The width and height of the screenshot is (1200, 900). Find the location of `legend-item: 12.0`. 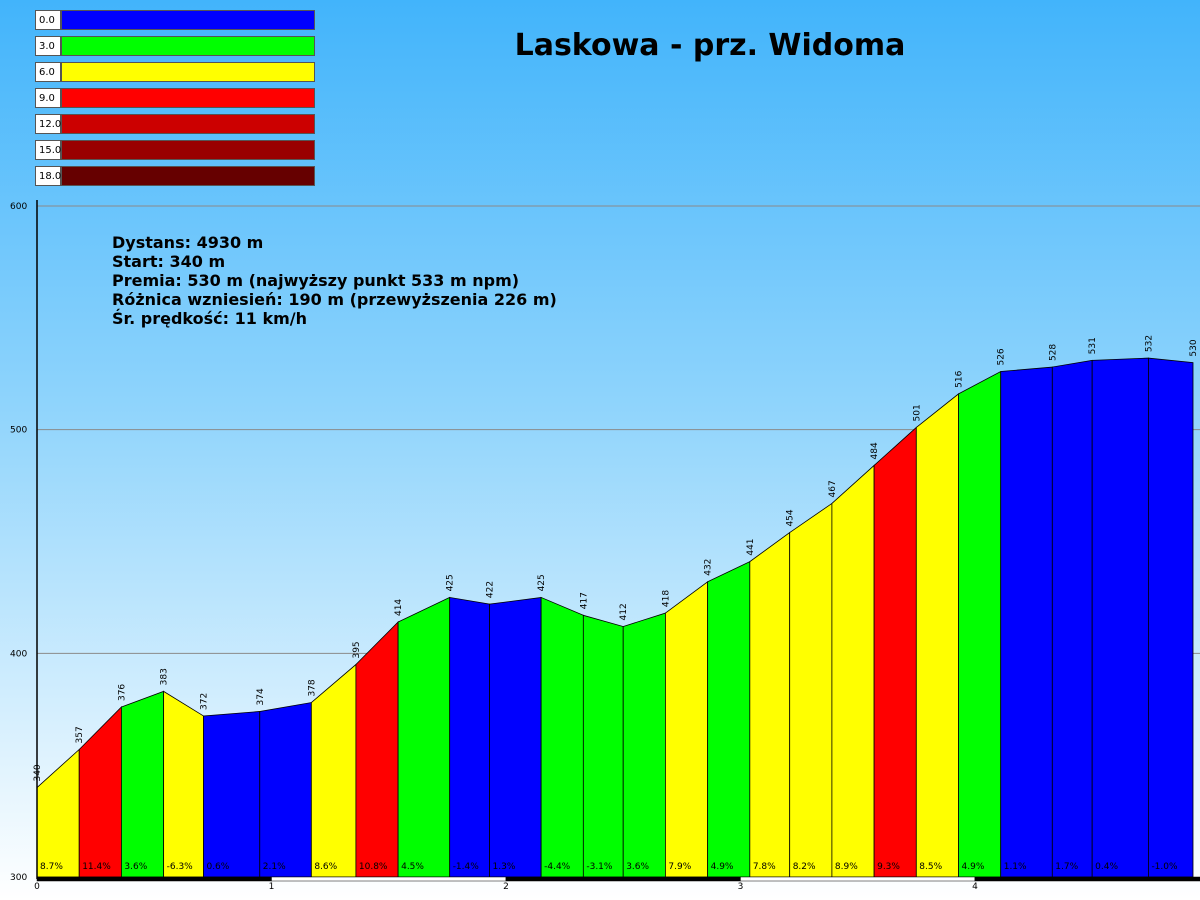

legend-item: 12.0 is located at coordinates (175, 125).